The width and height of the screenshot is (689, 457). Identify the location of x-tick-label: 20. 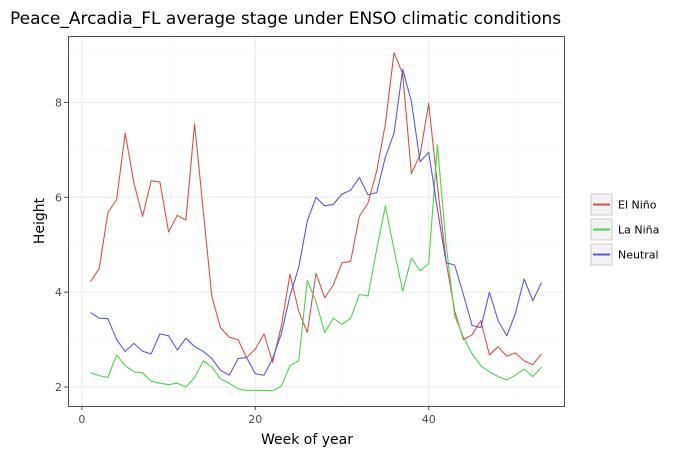
(255, 419).